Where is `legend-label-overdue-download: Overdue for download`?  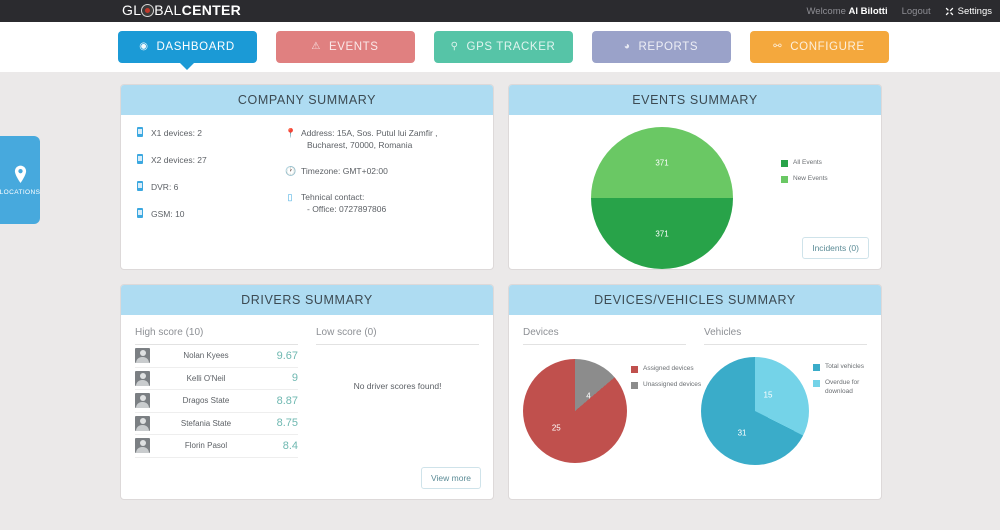 legend-label-overdue-download: Overdue for download is located at coordinates (842, 386).